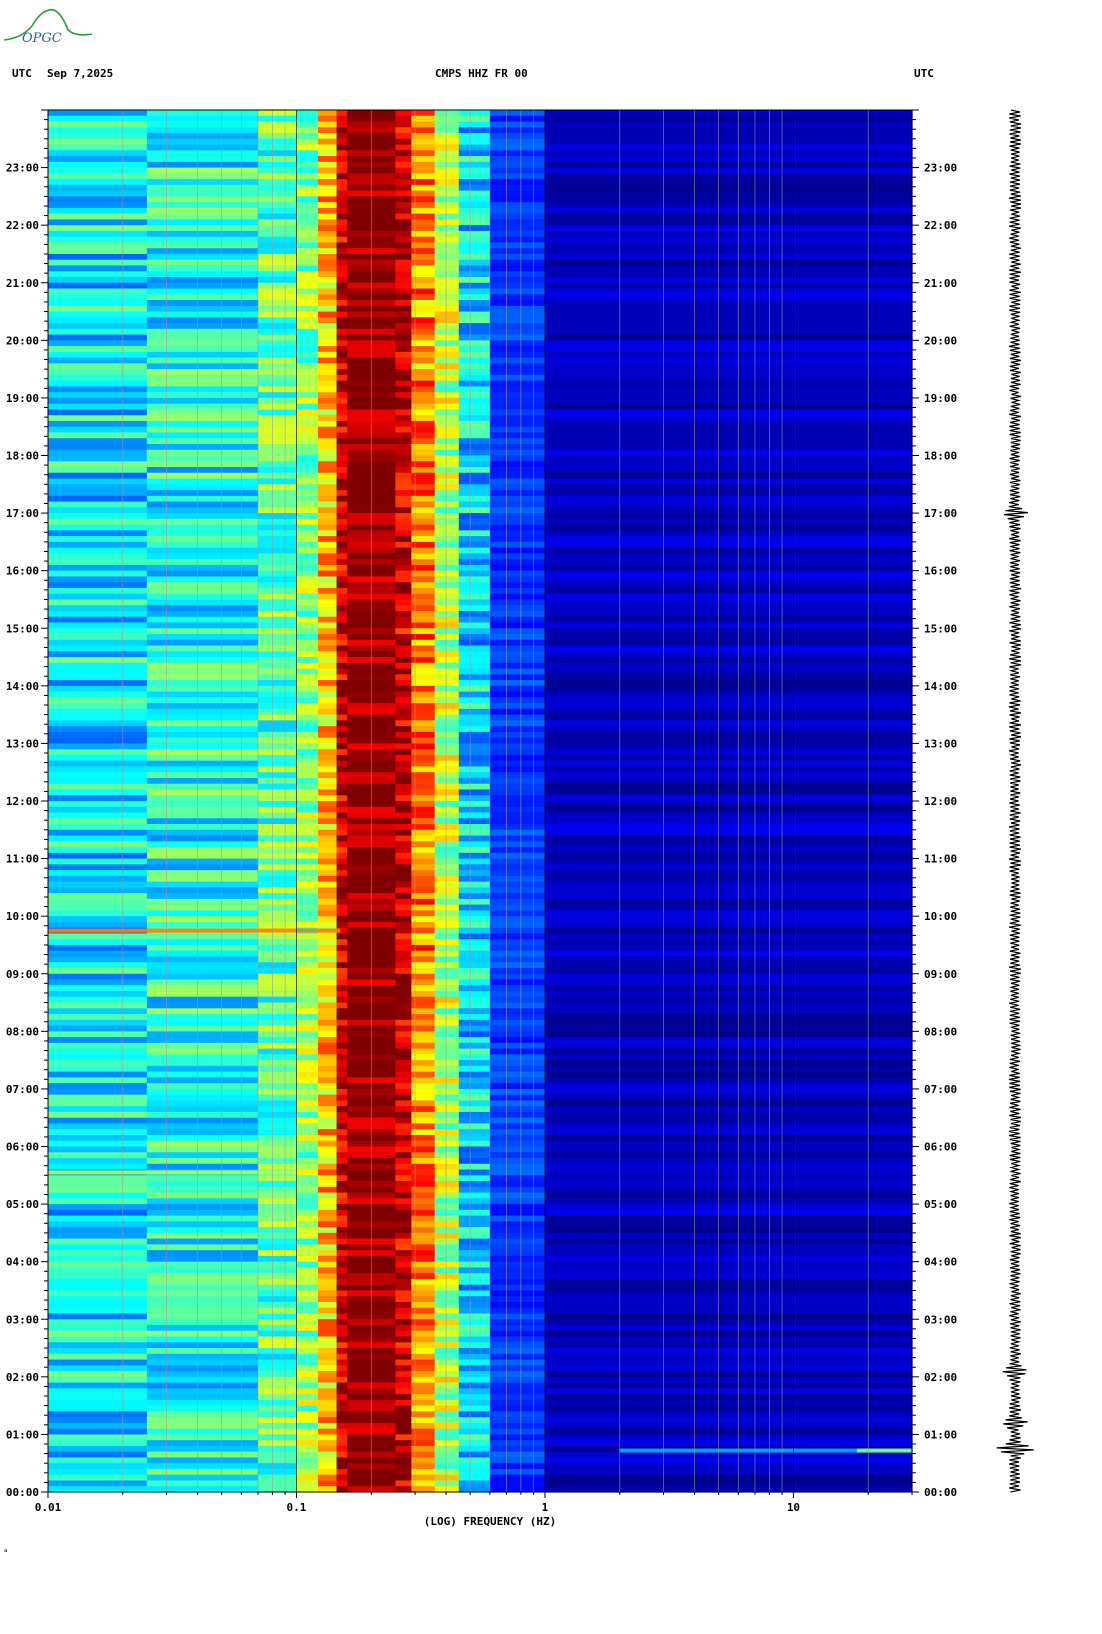 The width and height of the screenshot is (1102, 1634). What do you see at coordinates (22, 456) in the screenshot?
I see `y-tick-label: 18:00` at bounding box center [22, 456].